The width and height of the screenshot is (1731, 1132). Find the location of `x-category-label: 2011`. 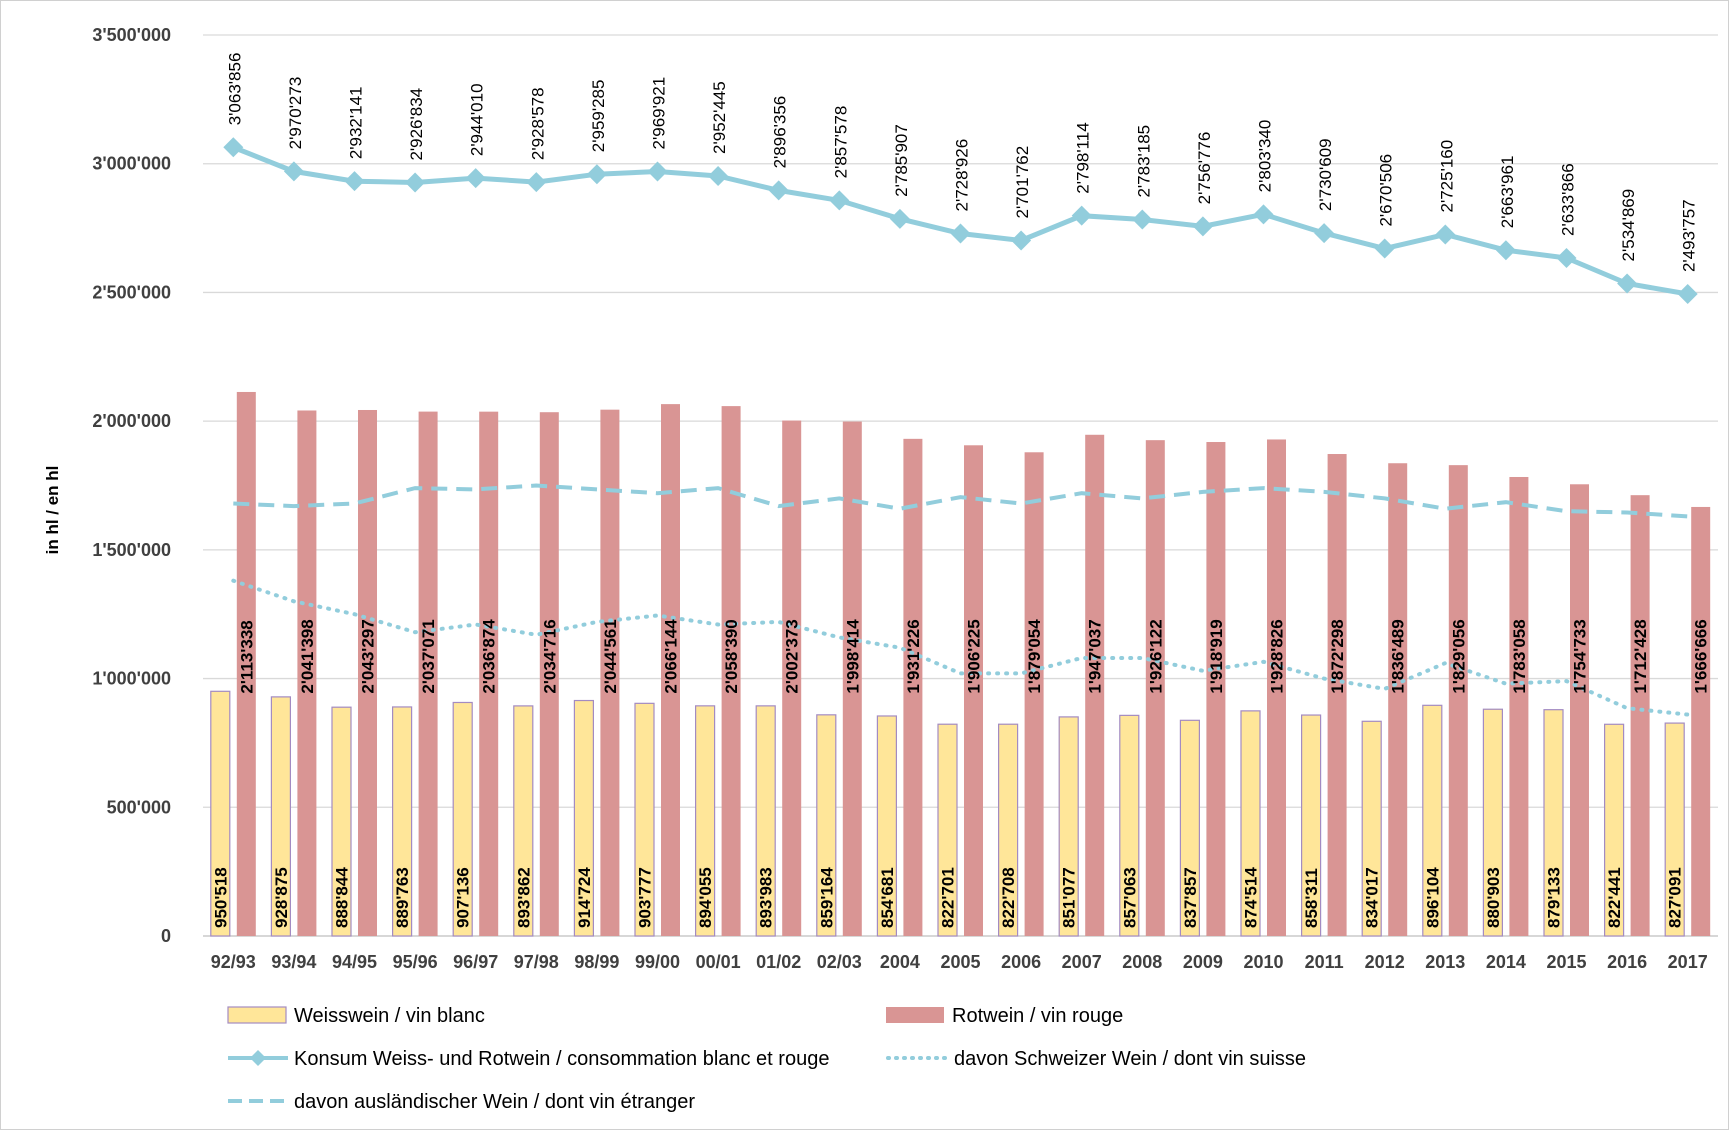

x-category-label: 2011 is located at coordinates (1324, 962).